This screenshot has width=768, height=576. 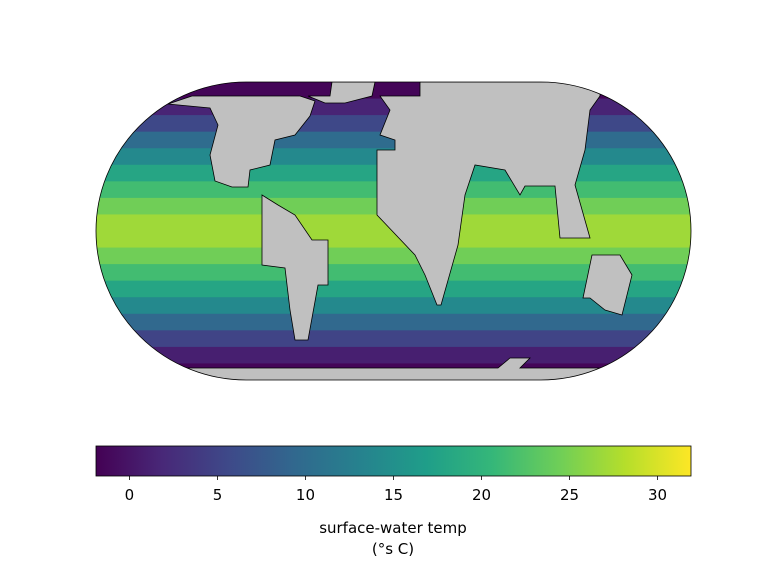 I want to click on north-america, so click(x=241, y=141).